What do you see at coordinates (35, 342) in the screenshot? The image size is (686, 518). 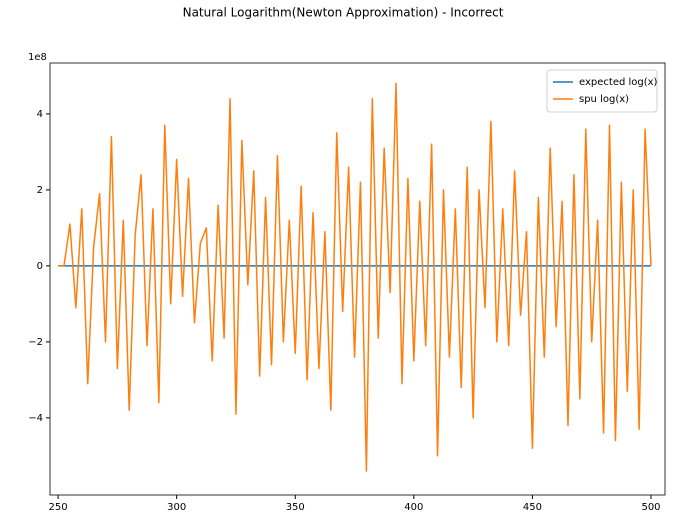 I see `y-tick-label: −2` at bounding box center [35, 342].